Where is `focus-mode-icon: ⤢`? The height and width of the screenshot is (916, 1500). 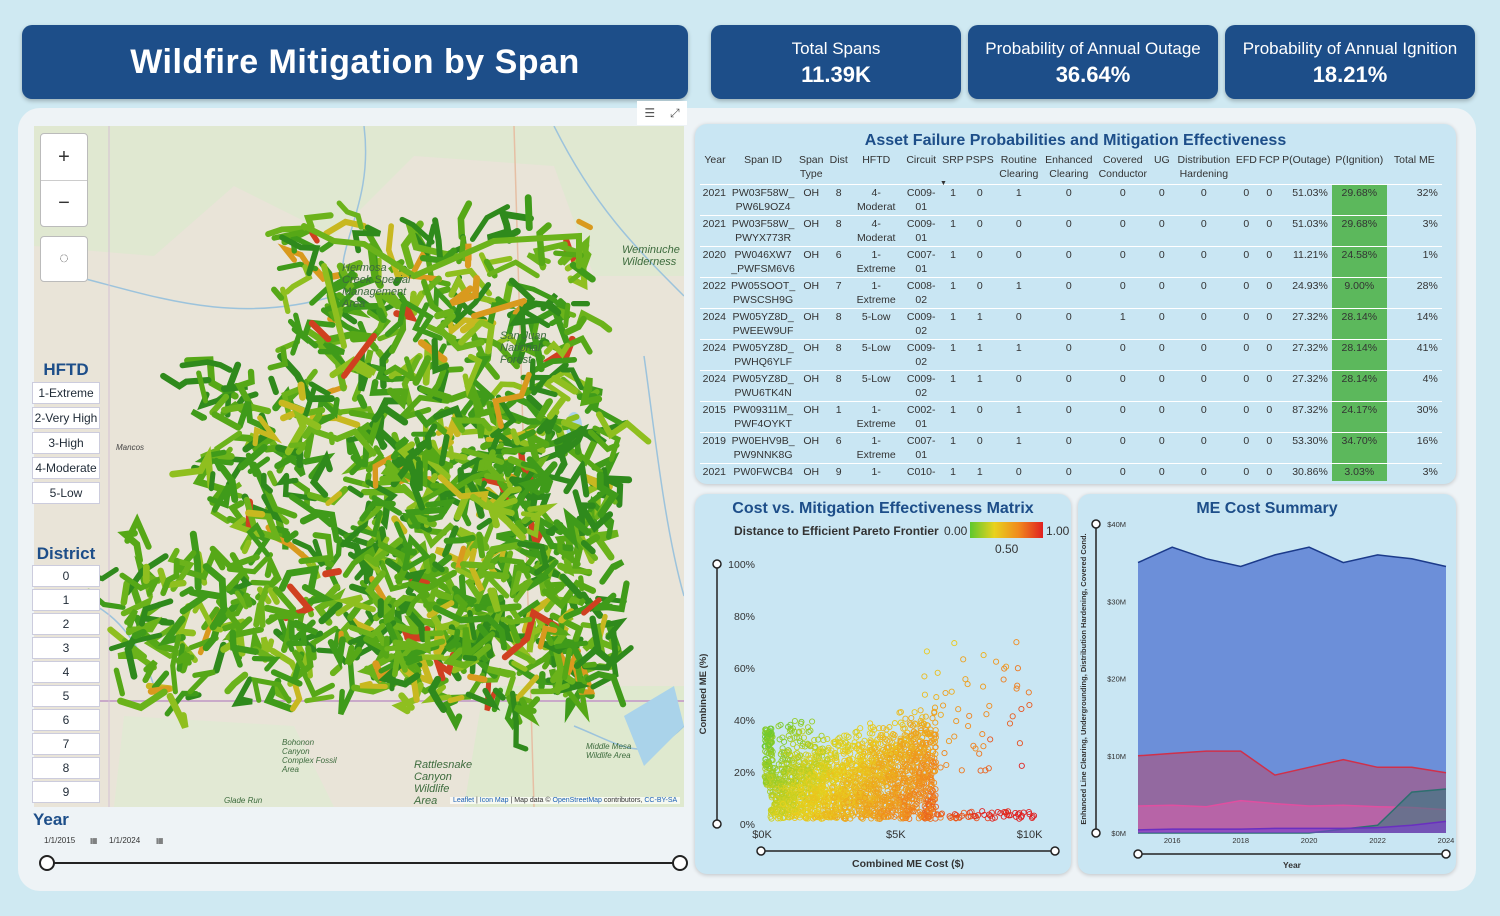
focus-mode-icon: ⤢ is located at coordinates (674, 112).